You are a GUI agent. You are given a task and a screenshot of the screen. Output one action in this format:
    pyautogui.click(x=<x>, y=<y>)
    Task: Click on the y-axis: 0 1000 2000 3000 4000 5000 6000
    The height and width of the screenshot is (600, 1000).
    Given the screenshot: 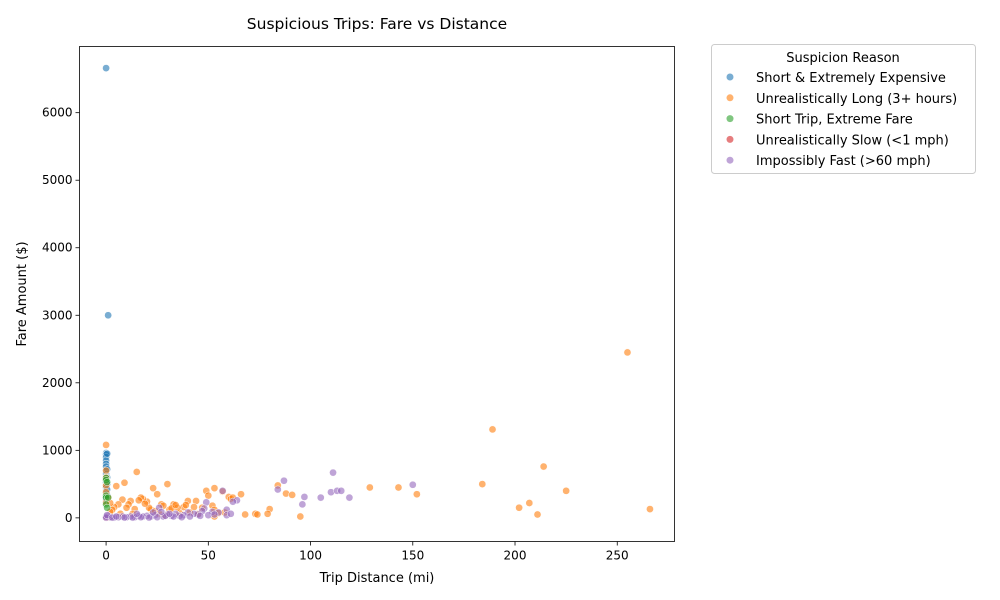 What is the action you would take?
    pyautogui.click(x=61, y=315)
    